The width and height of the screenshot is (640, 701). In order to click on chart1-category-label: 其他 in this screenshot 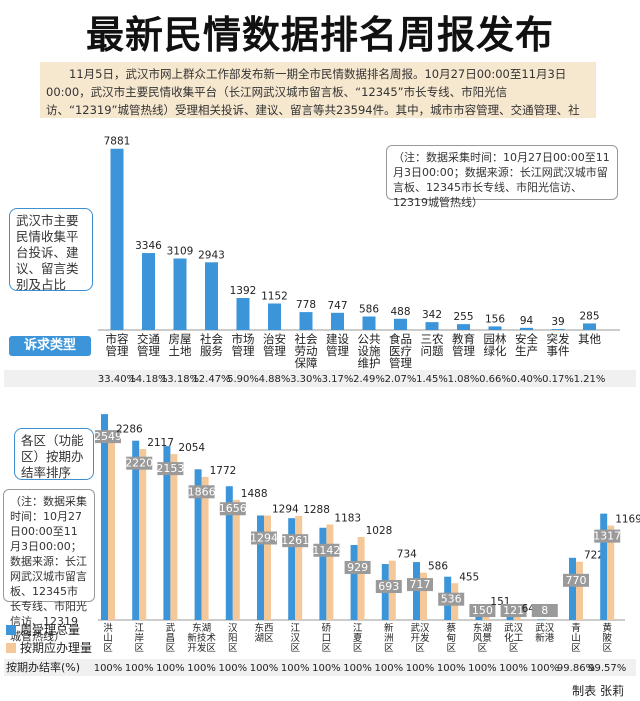, I will do `click(589, 339)`.